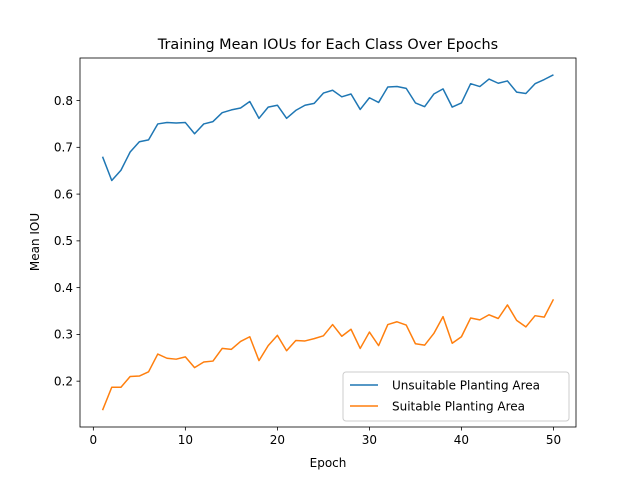 This screenshot has width=640, height=484. Describe the element at coordinates (35, 242) in the screenshot. I see `y-axis-label: Mean IOU` at that location.